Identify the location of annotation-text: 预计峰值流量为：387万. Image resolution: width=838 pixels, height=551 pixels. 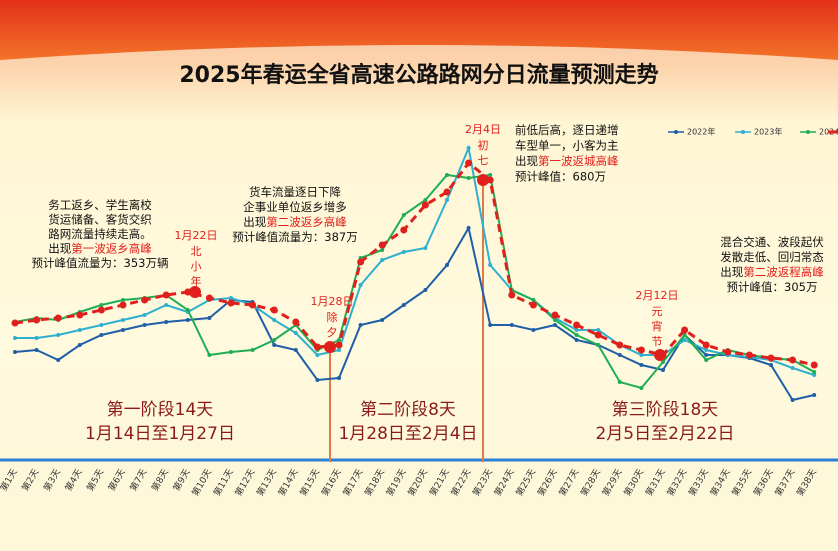
(294, 237).